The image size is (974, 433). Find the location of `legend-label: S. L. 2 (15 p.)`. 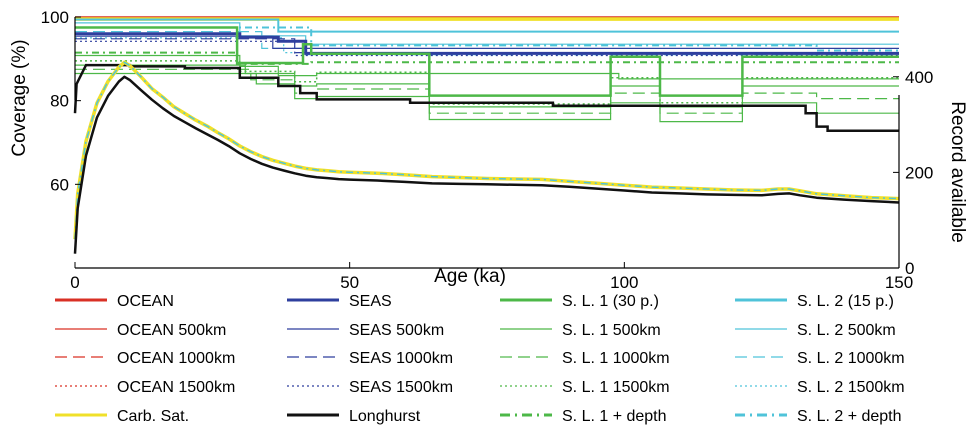

legend-label: S. L. 2 (15 p.) is located at coordinates (845, 301).